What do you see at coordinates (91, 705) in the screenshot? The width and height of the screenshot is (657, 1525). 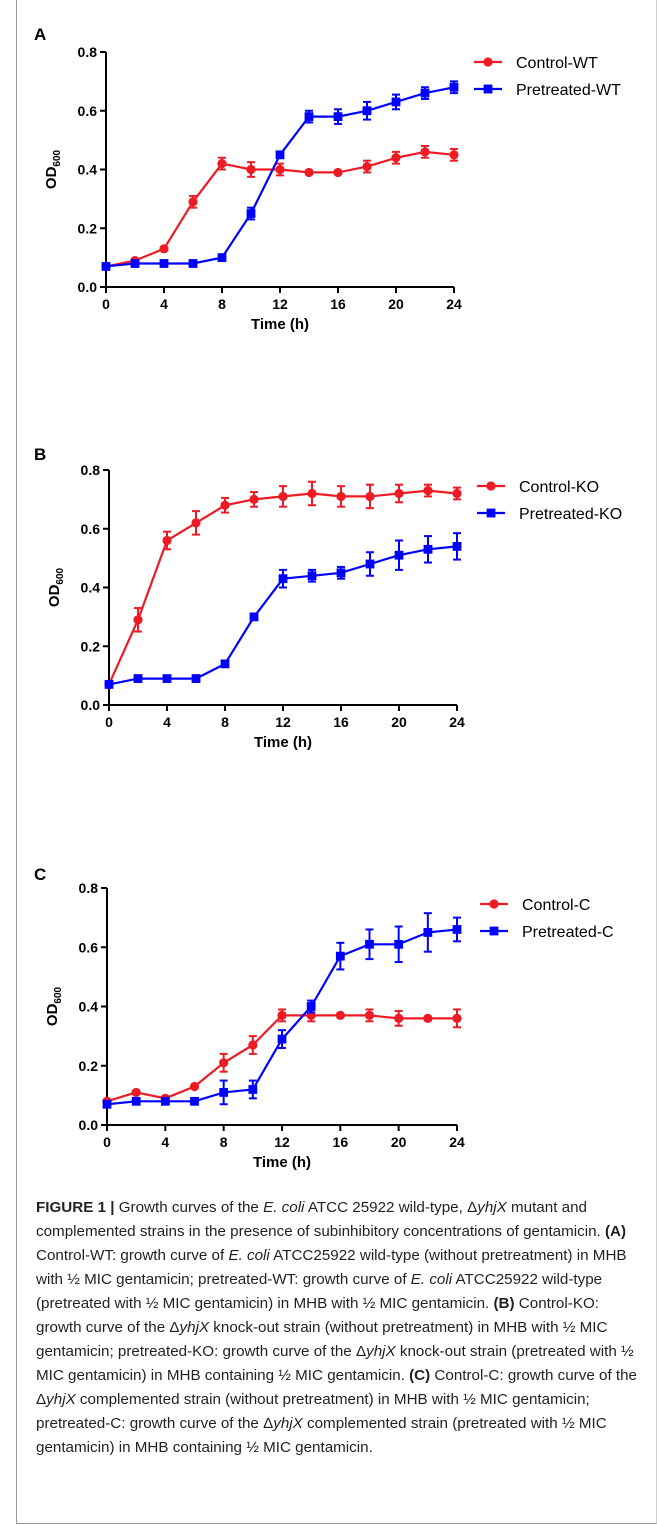 I see `panel-b-y-tick-label: 0.0` at bounding box center [91, 705].